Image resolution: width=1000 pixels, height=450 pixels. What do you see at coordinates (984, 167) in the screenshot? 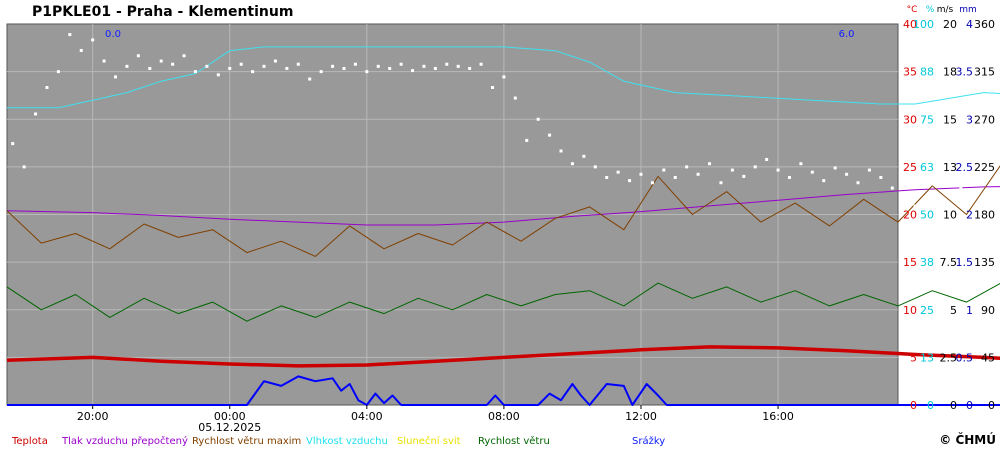
I see `y-tick-label: 225` at bounding box center [984, 167].